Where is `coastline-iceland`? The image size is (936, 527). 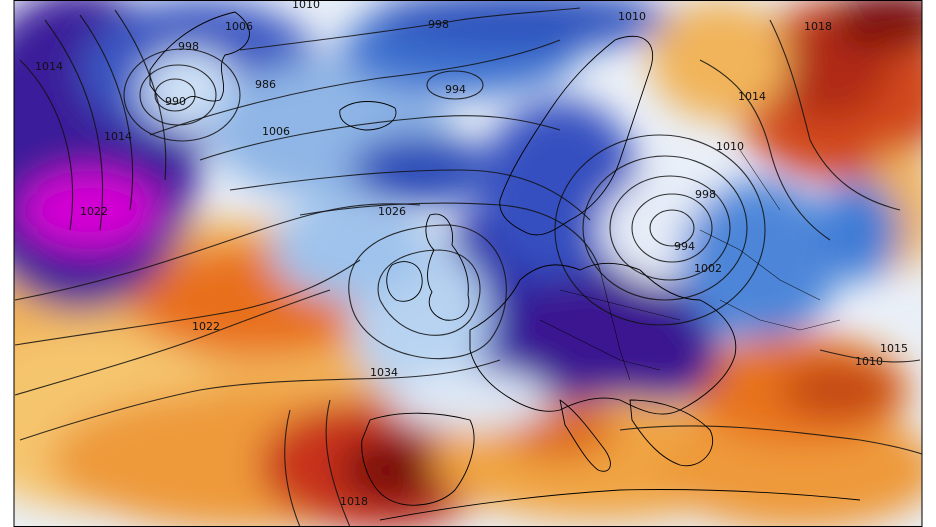
coastline-iceland is located at coordinates (368, 116).